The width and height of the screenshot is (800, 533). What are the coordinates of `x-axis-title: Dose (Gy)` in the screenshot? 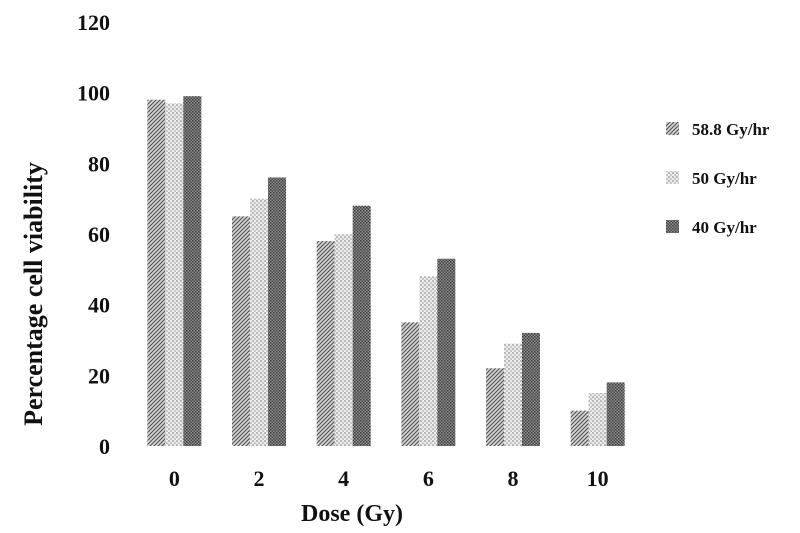 It's located at (352, 514).